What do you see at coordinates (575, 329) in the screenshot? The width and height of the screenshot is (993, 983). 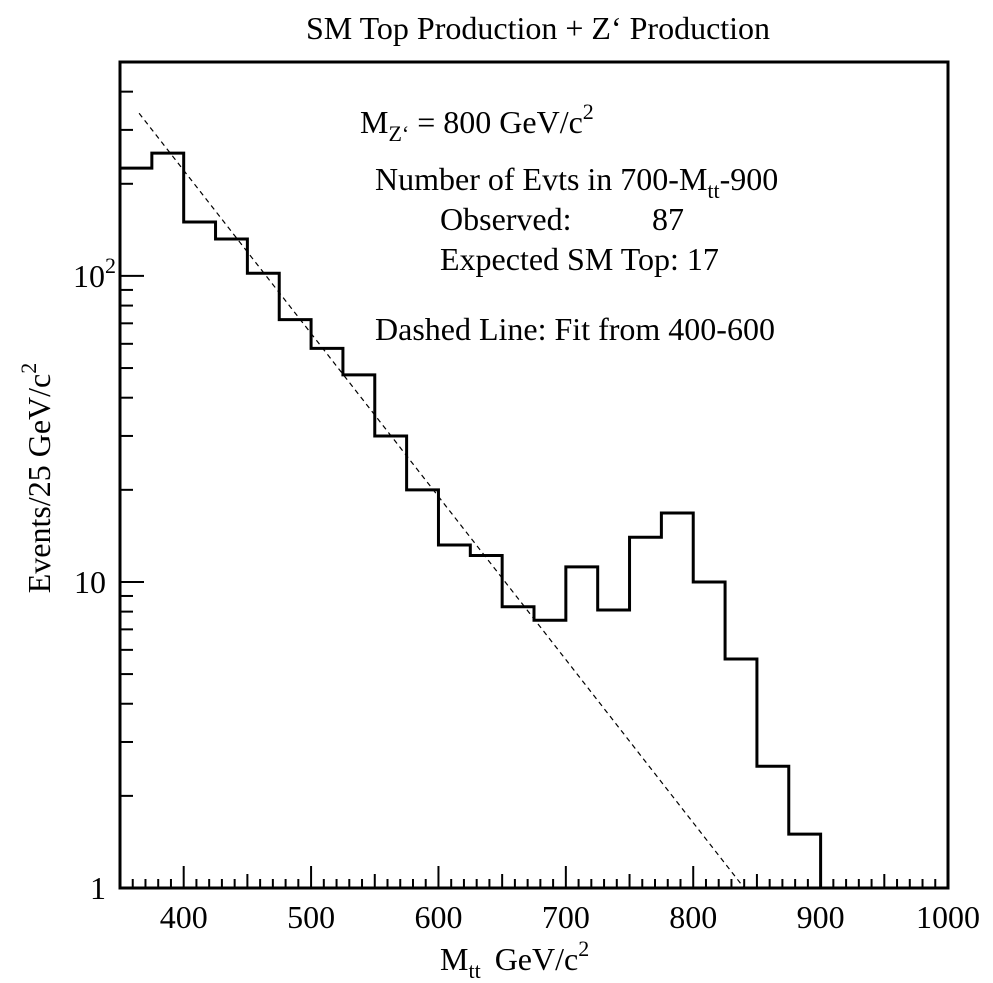 I see `fit-note: Dashed Line: Fit from 400-600` at bounding box center [575, 329].